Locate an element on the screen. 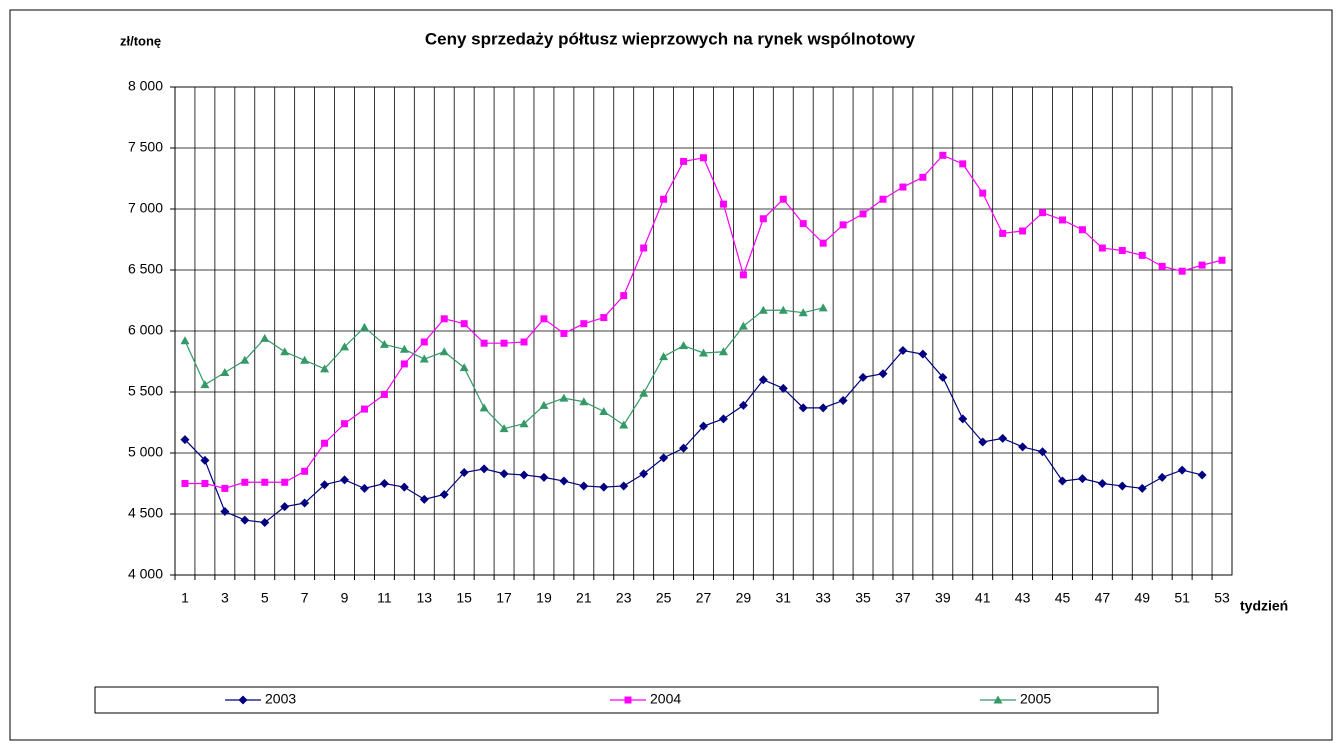  y-tick-label: 4 000 is located at coordinates (145, 574).